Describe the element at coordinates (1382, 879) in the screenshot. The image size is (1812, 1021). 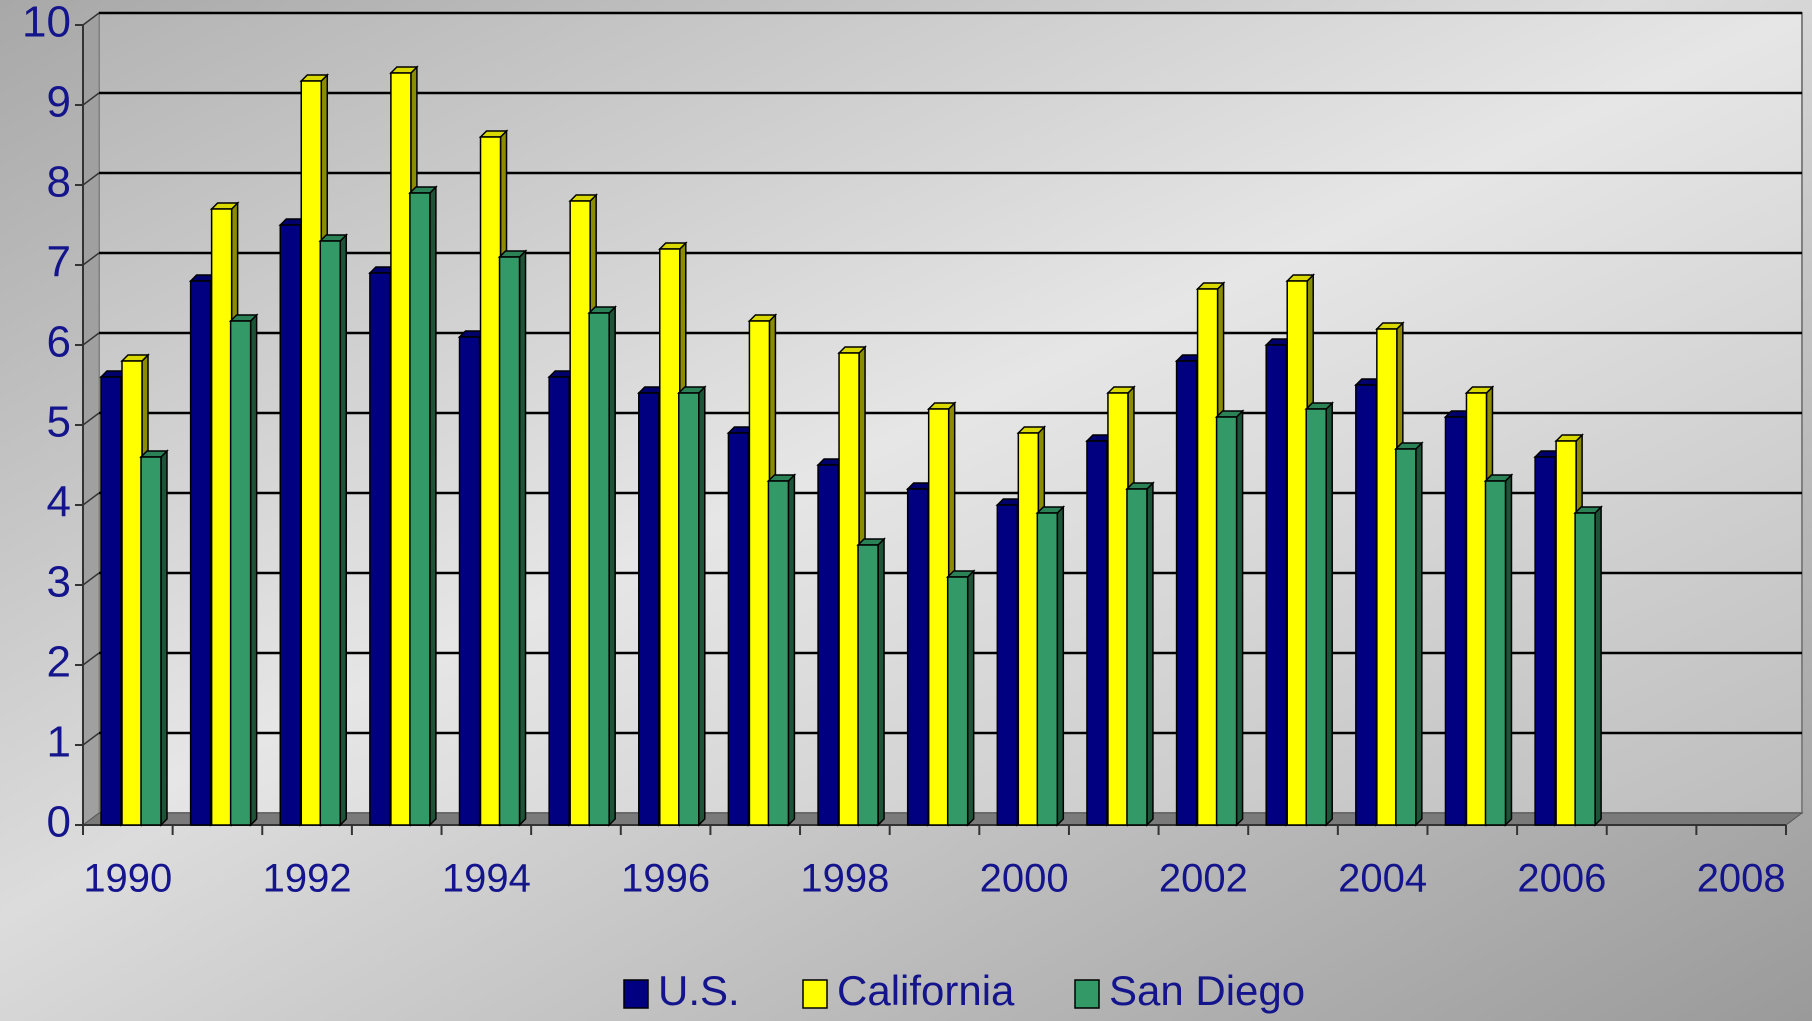
I see `x-tick-label: 2004` at that location.